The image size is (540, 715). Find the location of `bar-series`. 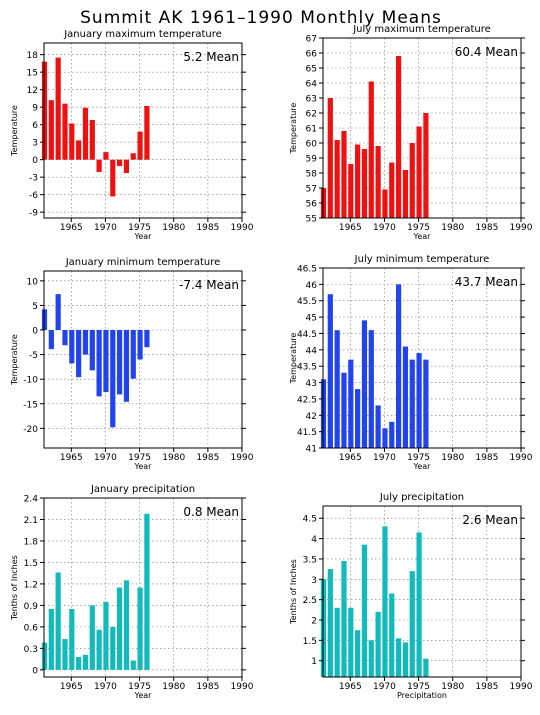

bar-series is located at coordinates (95, 127).